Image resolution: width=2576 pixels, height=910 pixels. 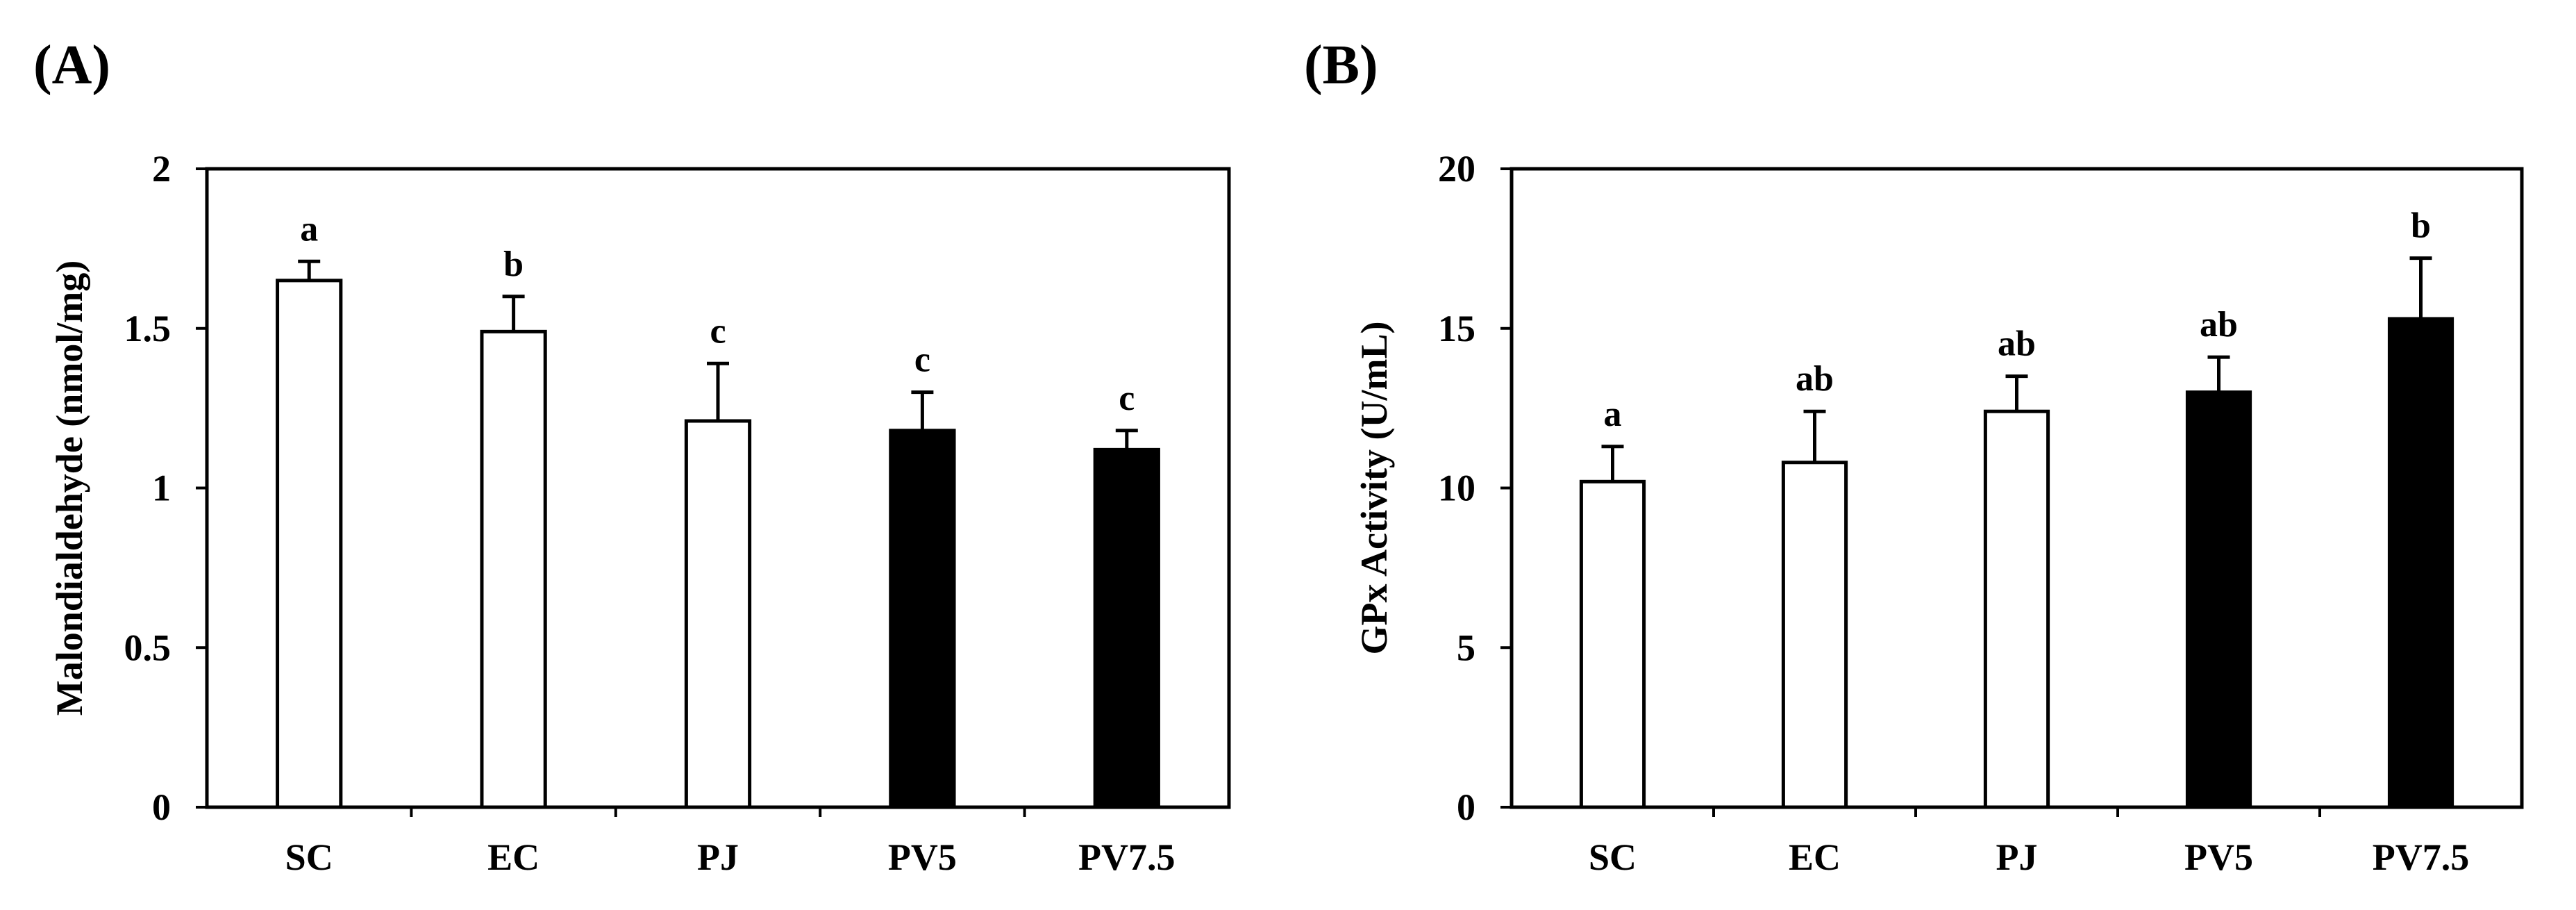 What do you see at coordinates (71, 65) in the screenshot?
I see `panel-letter: (A)` at bounding box center [71, 65].